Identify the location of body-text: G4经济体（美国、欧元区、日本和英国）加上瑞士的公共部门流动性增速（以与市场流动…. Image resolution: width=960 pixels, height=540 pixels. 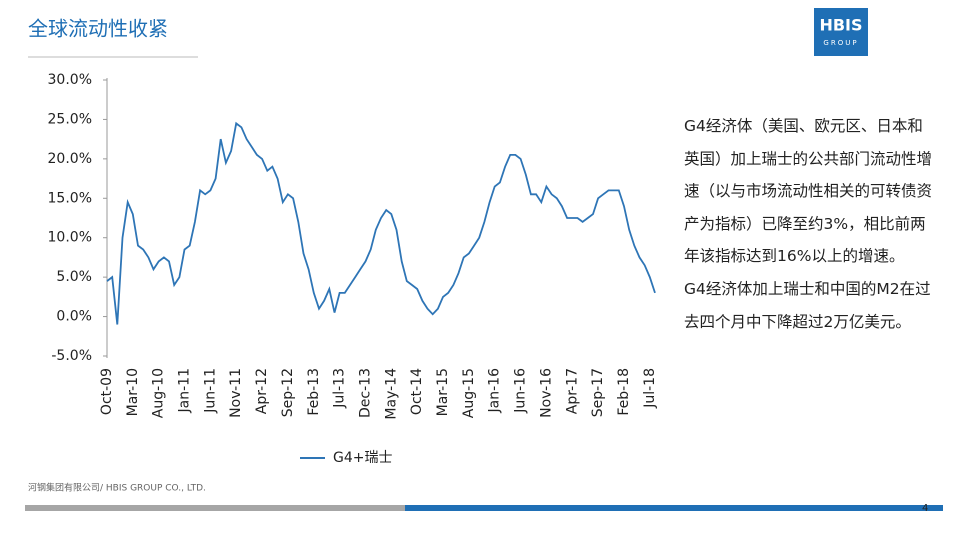
(808, 224).